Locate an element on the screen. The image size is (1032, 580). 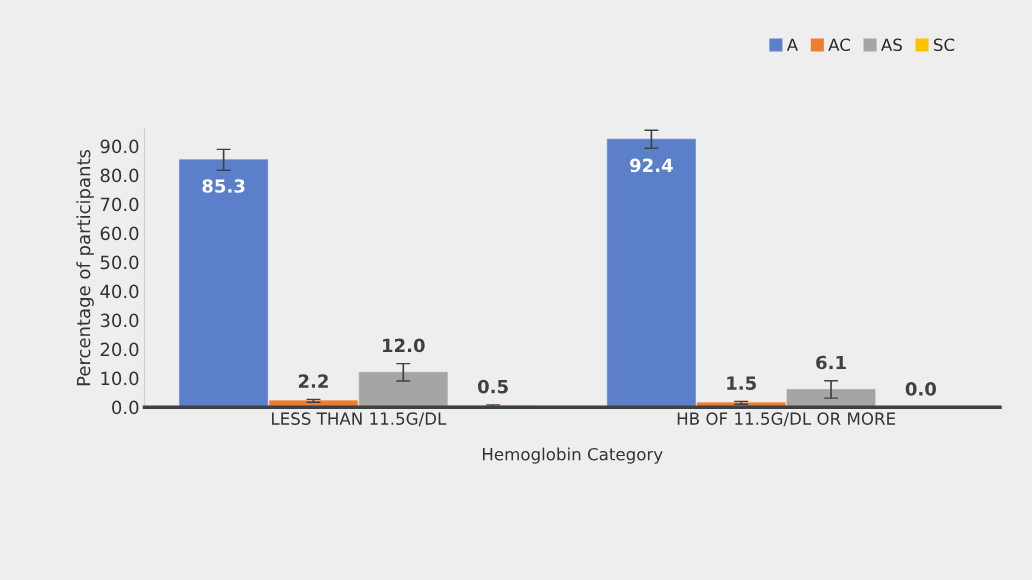
x-axis-title: Hemoglobin Category is located at coordinates (572, 455).